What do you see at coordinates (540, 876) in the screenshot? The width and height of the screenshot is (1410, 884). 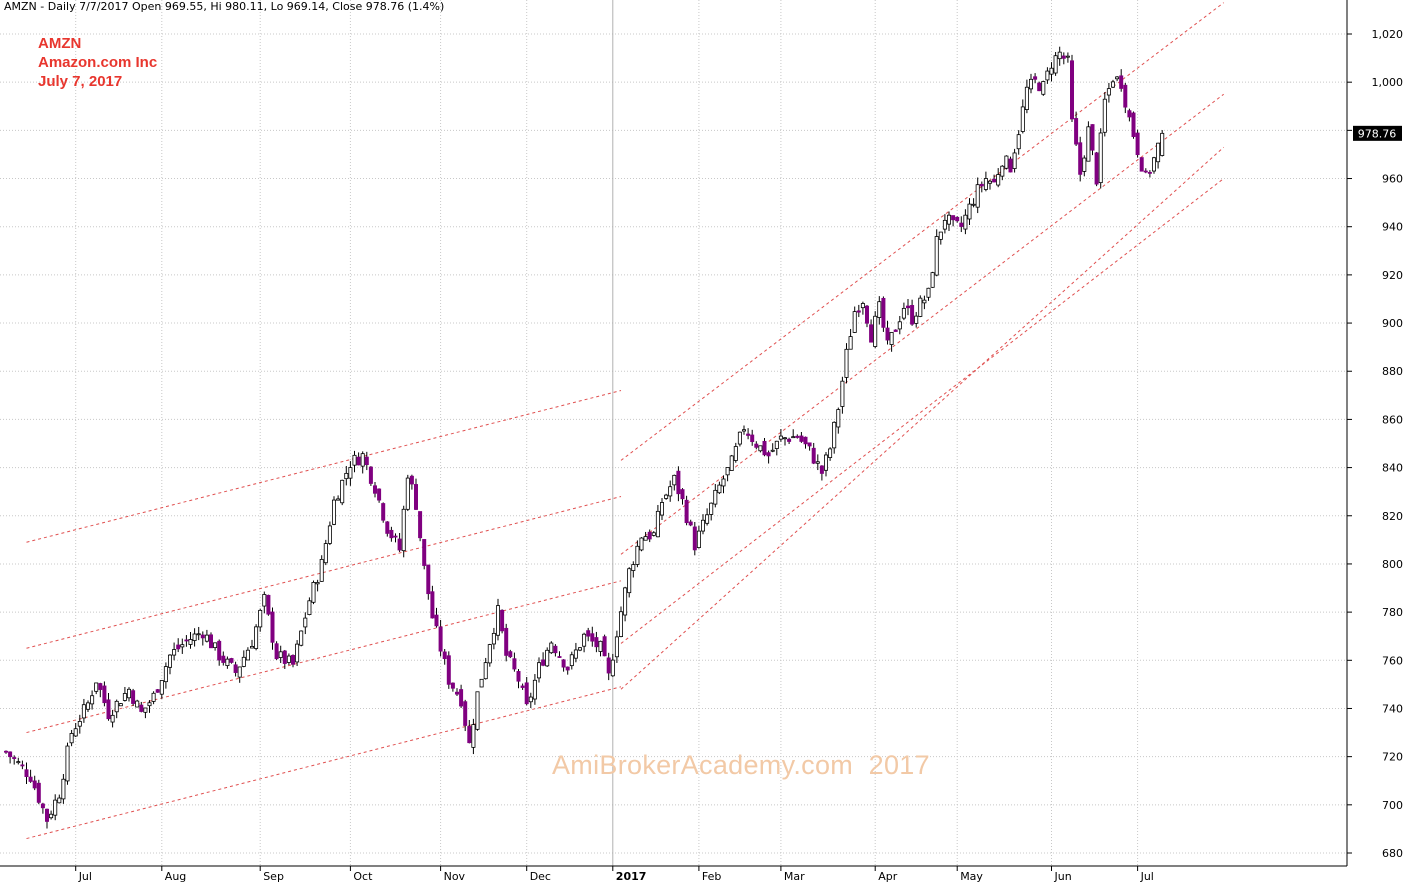 I see `x-tick-label: Dec` at bounding box center [540, 876].